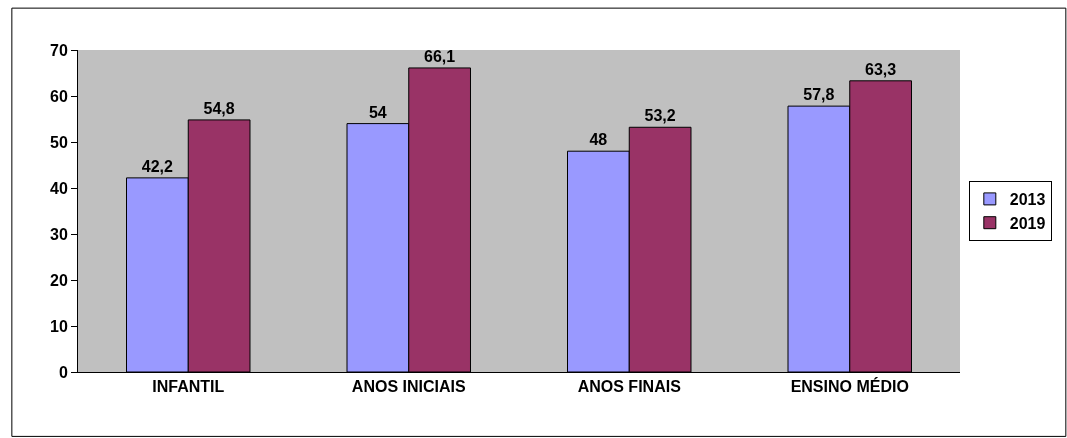 The height and width of the screenshot is (438, 1067). I want to click on data-label: 48, so click(598, 140).